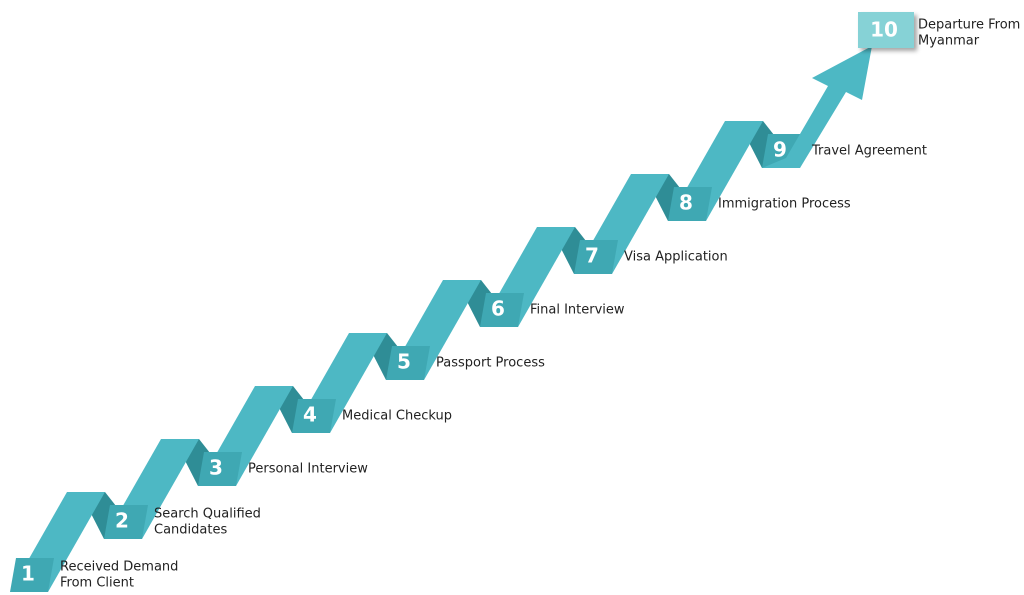 The width and height of the screenshot is (1024, 595). Describe the element at coordinates (216, 468) in the screenshot. I see `step-number: 3` at that location.